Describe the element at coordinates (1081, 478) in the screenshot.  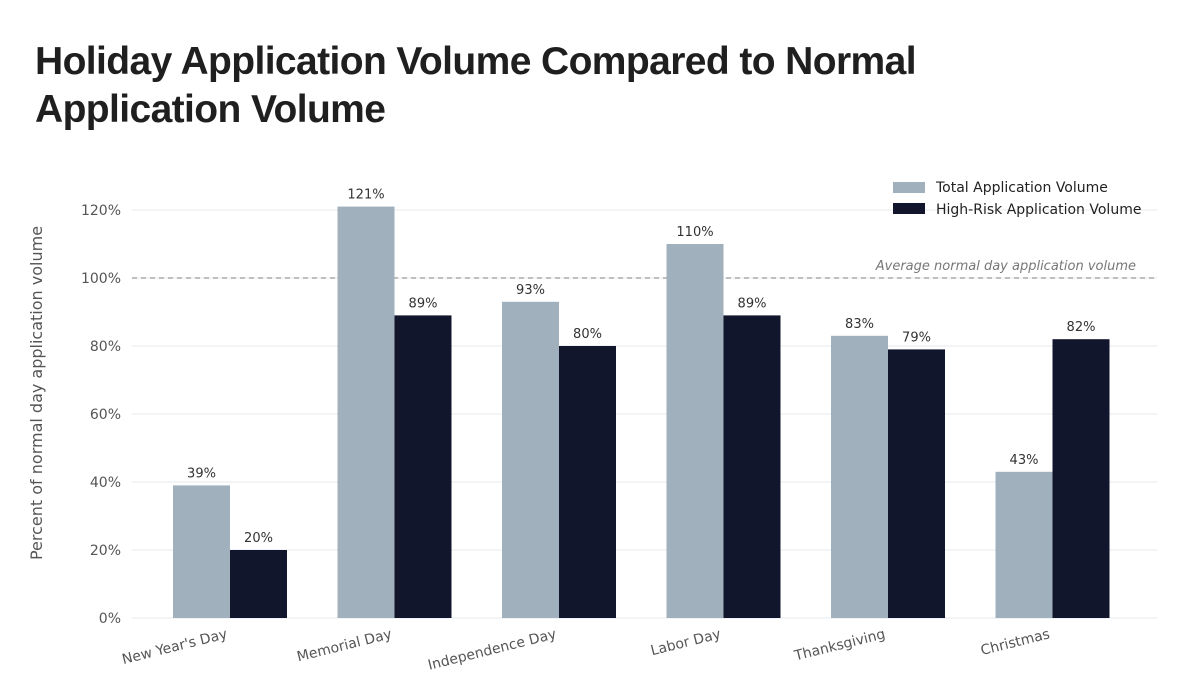
I see `bar-high-risk-christmas` at that location.